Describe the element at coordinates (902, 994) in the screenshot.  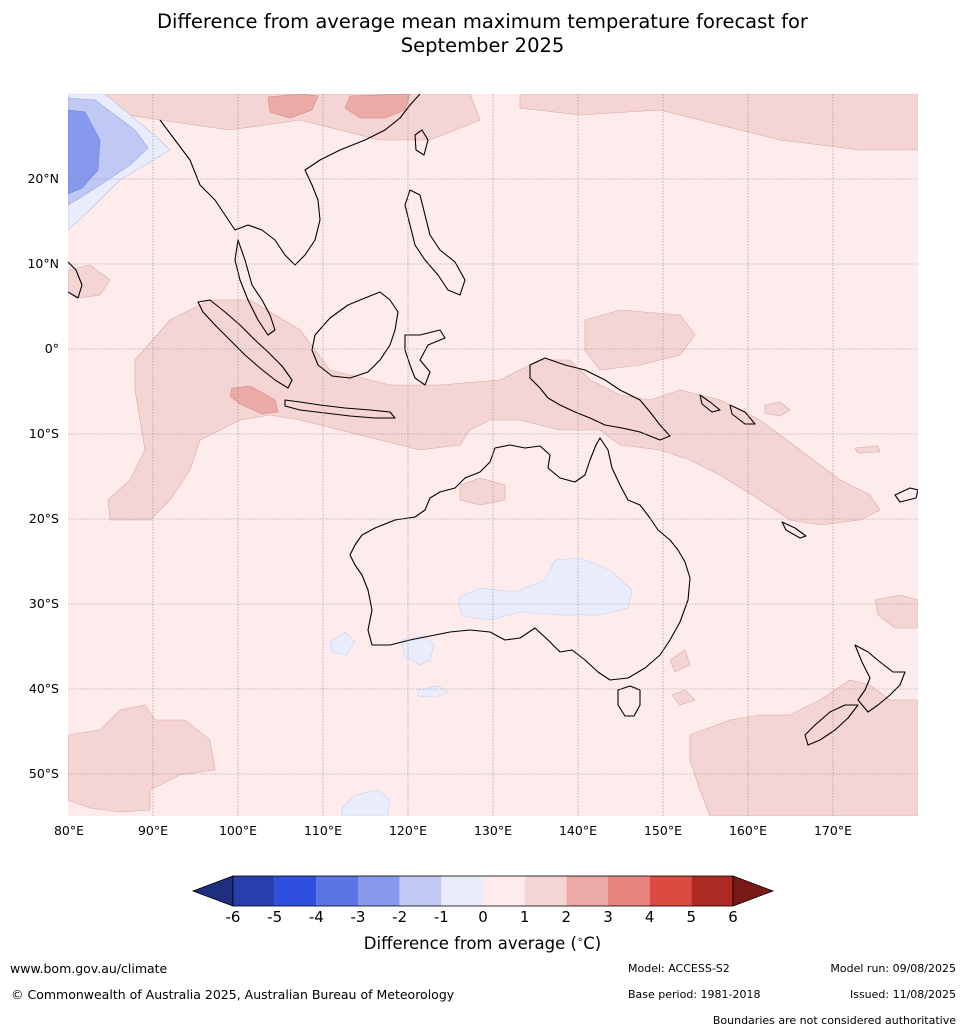
I see `issued-text: Issued: 11/08/2025` at that location.